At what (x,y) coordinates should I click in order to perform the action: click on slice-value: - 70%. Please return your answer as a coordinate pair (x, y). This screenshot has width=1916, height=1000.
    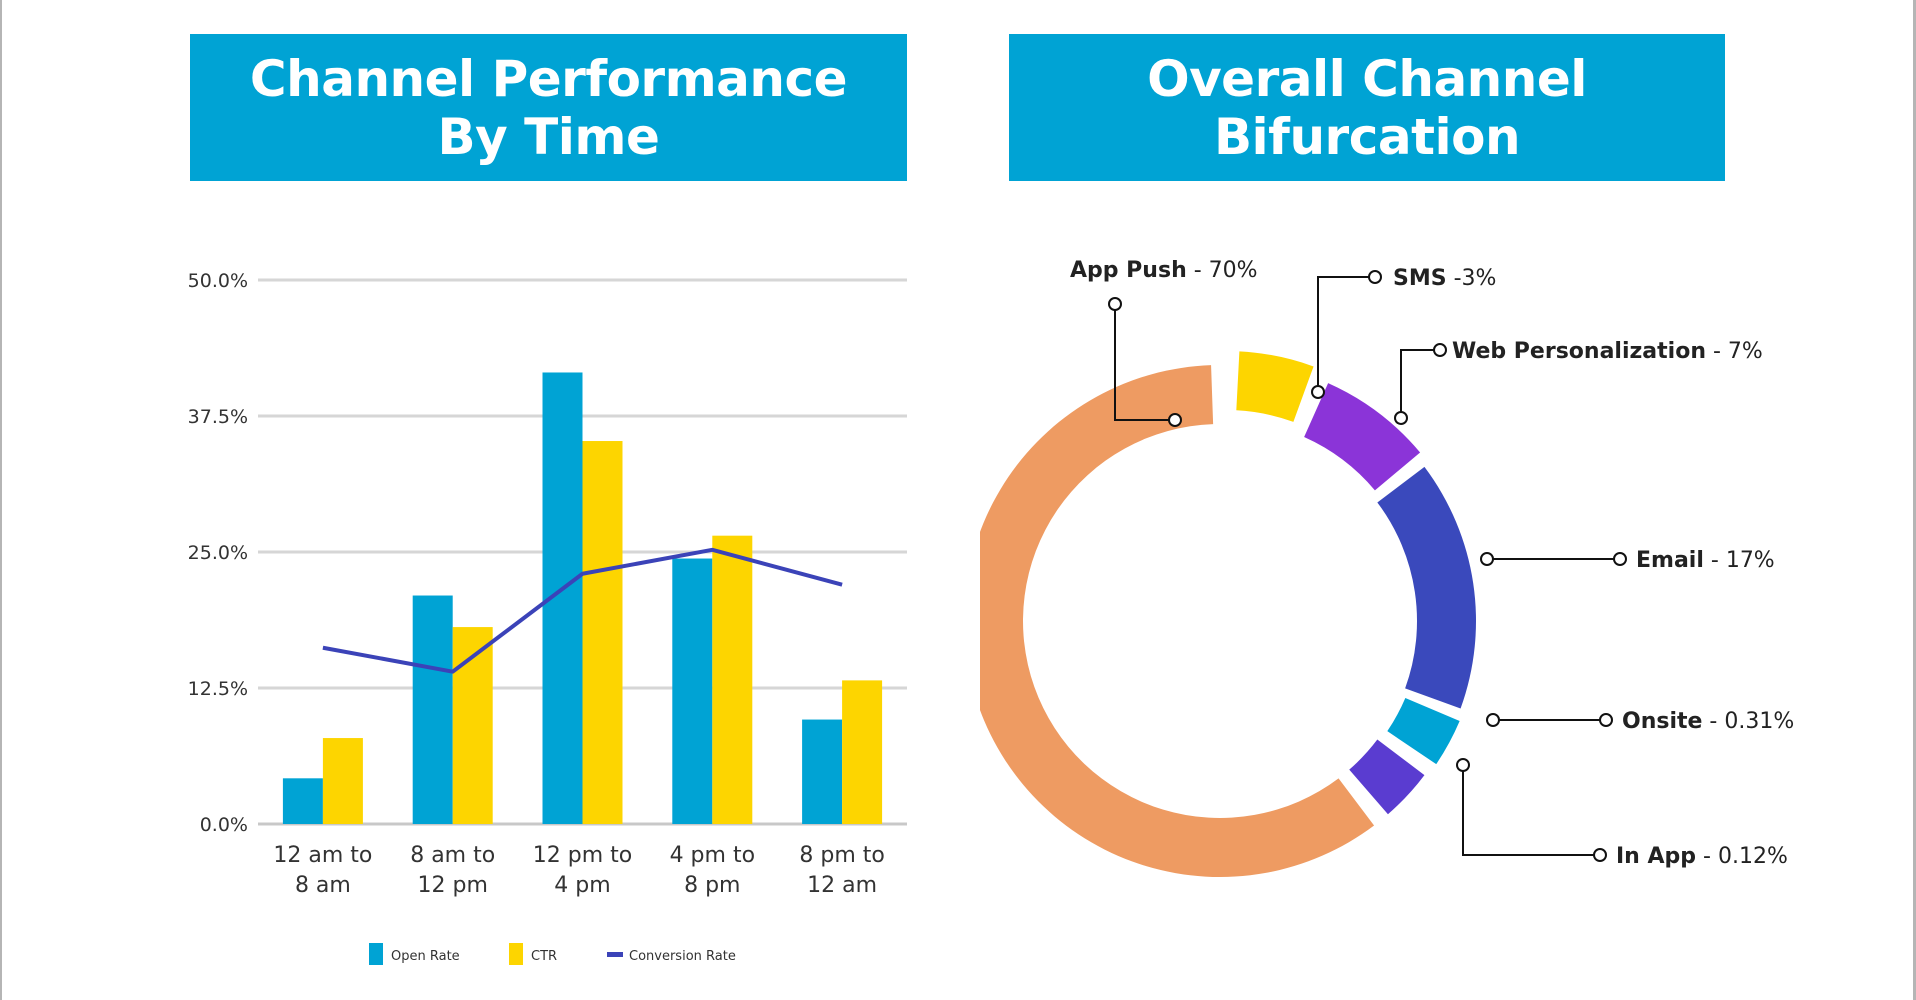
    Looking at the image, I should click on (1222, 270).